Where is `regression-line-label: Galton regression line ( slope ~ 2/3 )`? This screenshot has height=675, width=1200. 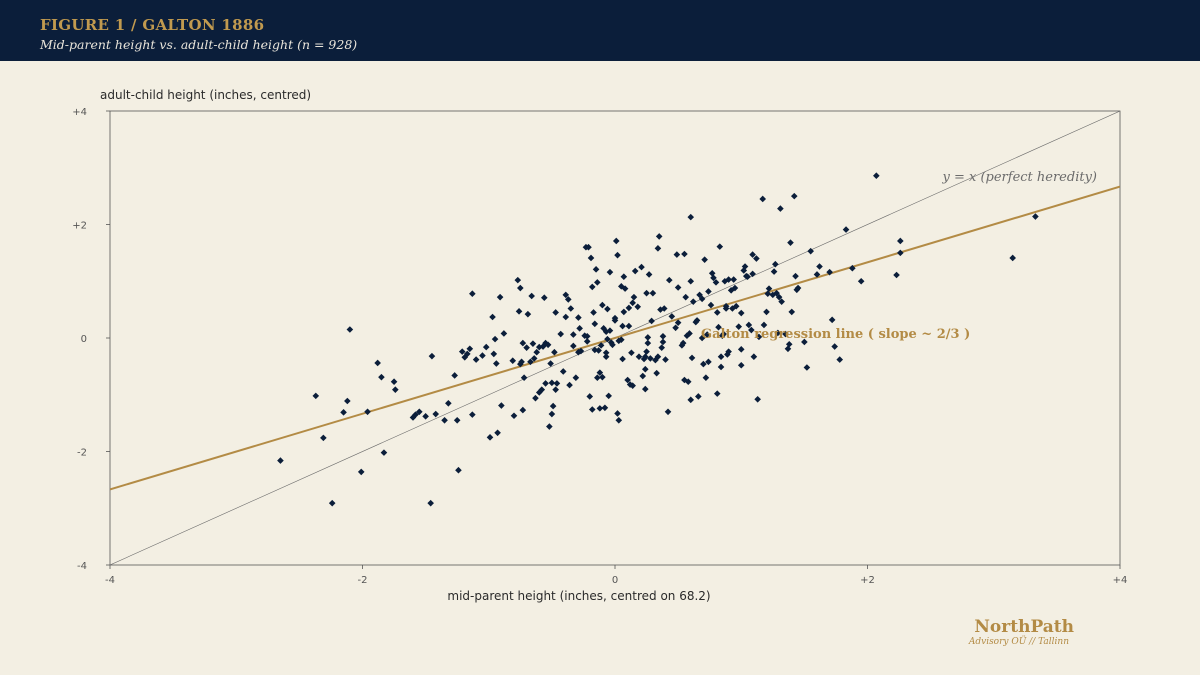 regression-line-label: Galton regression line ( slope ~ 2/3 ) is located at coordinates (835, 334).